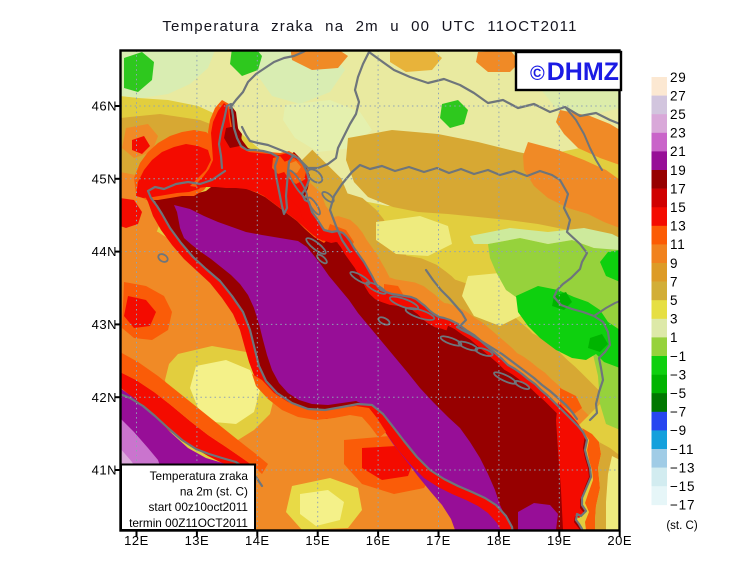 This screenshot has height=582, width=740. What do you see at coordinates (104, 397) in the screenshot?
I see `svg-text: 42N` at bounding box center [104, 397].